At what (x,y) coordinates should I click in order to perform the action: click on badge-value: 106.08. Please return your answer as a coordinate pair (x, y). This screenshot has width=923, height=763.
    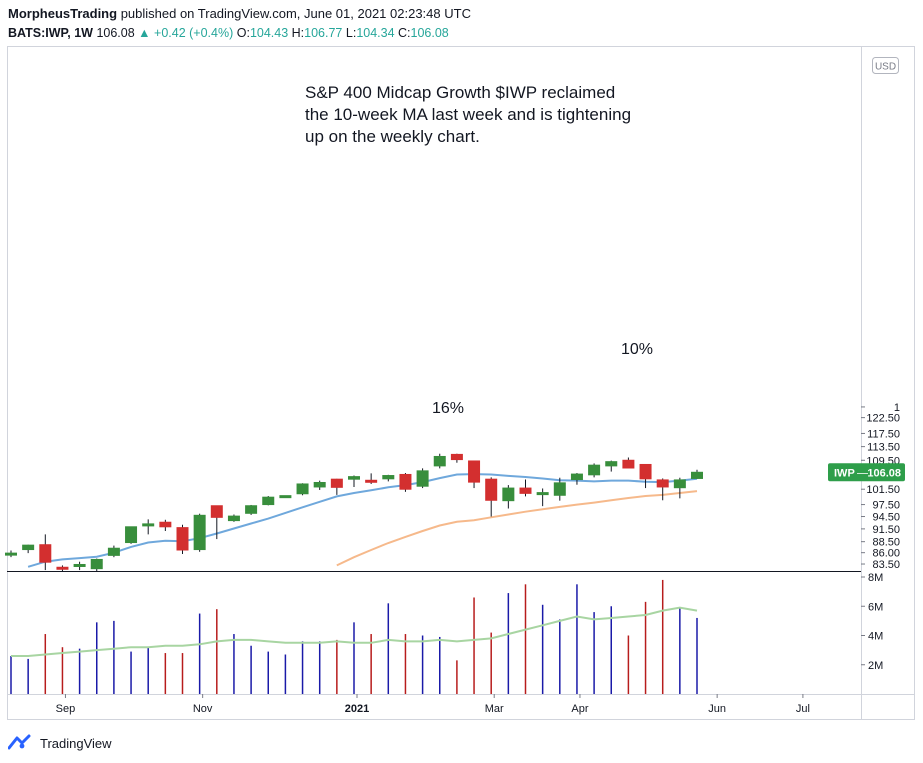
    Looking at the image, I should click on (884, 473).